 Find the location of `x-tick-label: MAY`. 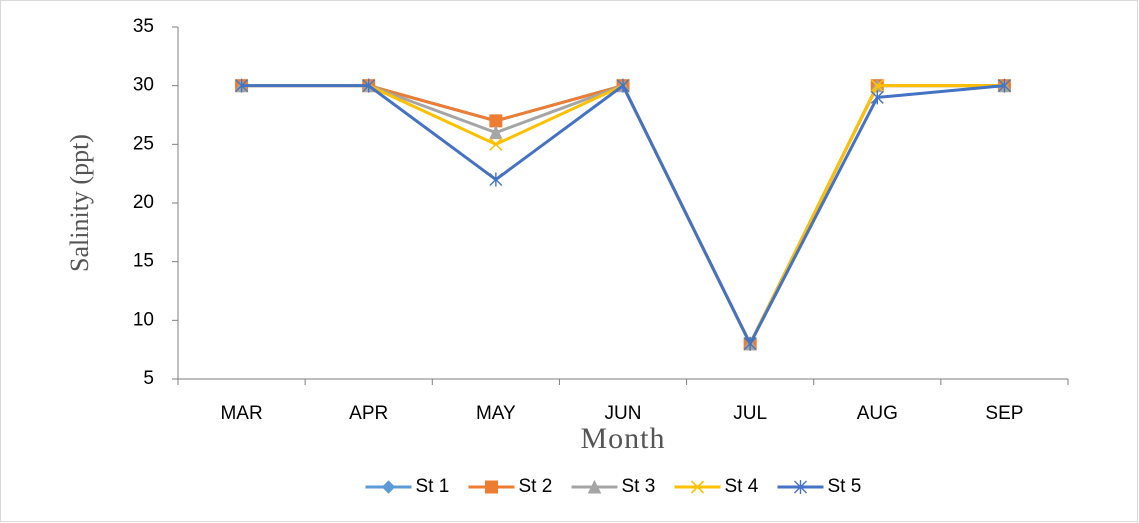

x-tick-label: MAY is located at coordinates (496, 413).